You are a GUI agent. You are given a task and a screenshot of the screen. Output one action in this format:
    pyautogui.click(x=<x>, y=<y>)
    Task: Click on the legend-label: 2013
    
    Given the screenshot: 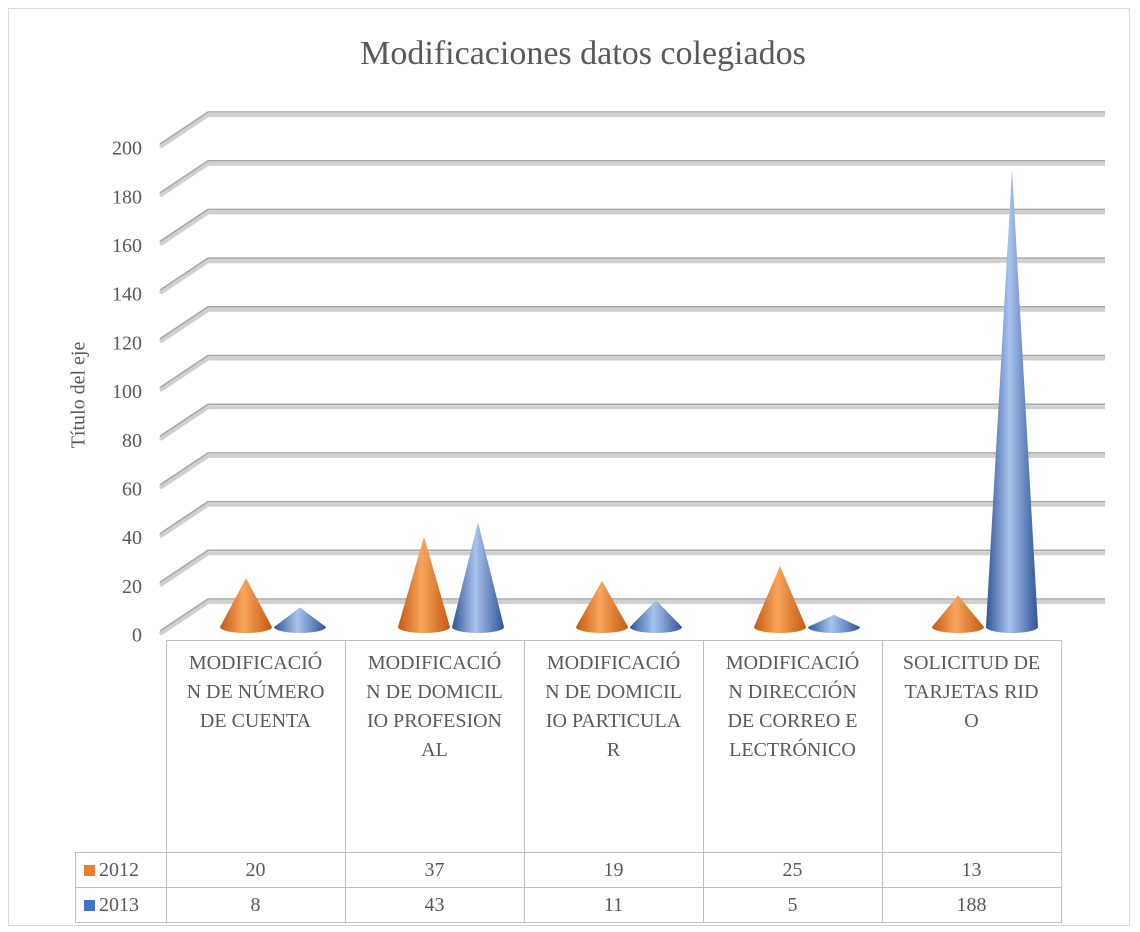 What is the action you would take?
    pyautogui.click(x=119, y=904)
    